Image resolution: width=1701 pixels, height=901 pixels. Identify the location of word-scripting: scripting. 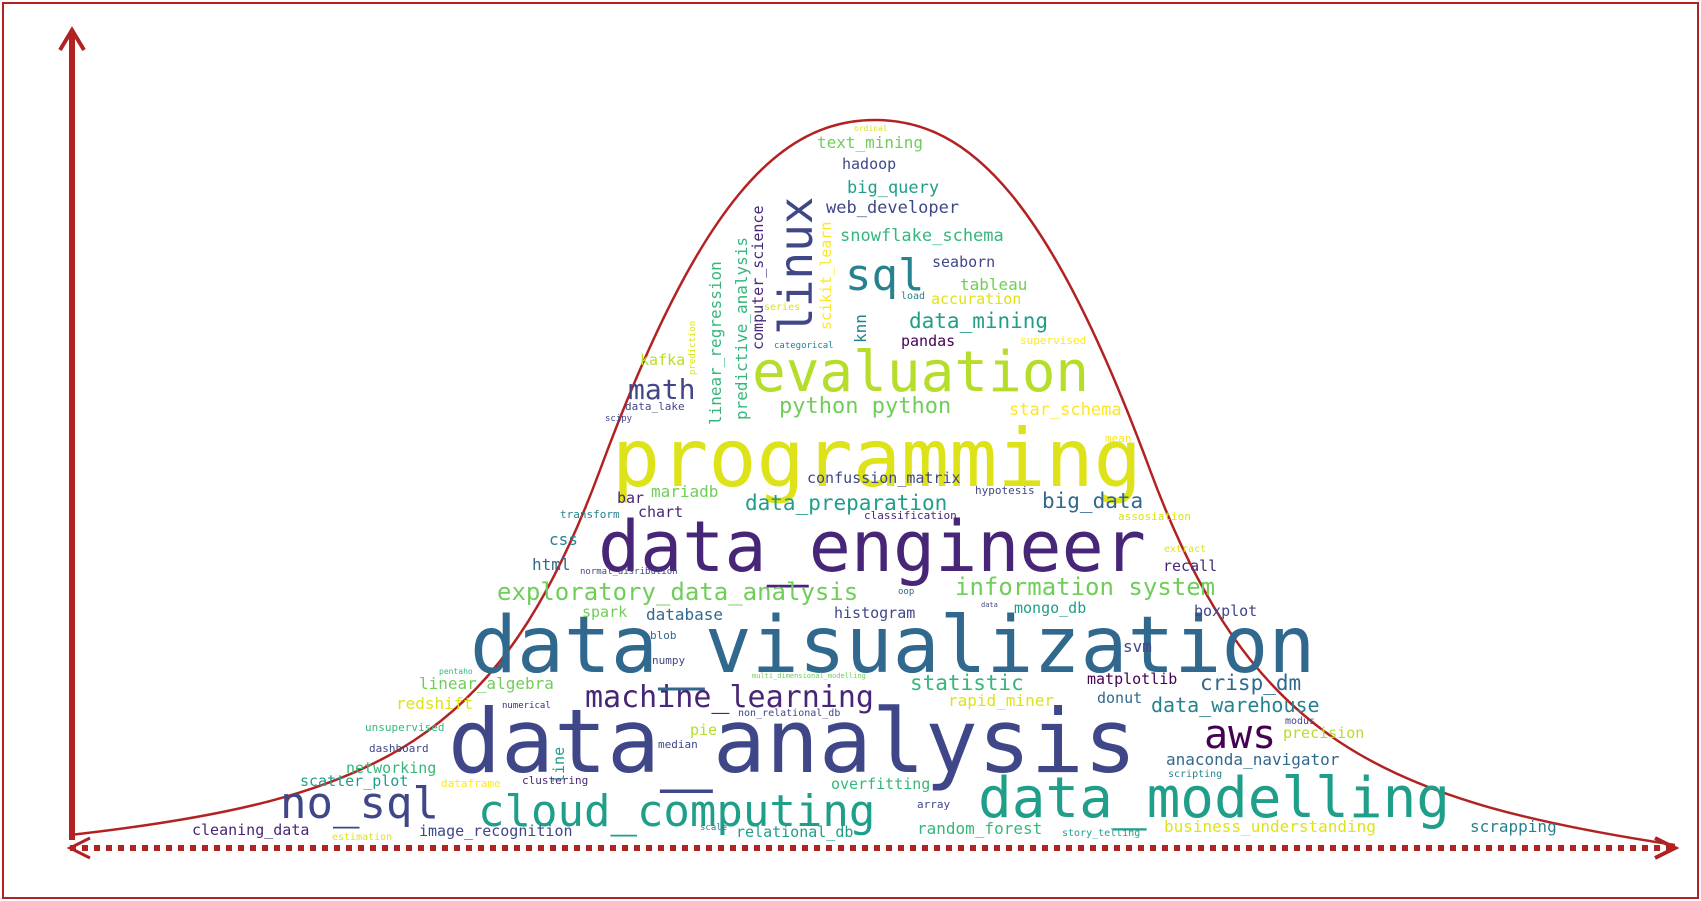
(1195, 774).